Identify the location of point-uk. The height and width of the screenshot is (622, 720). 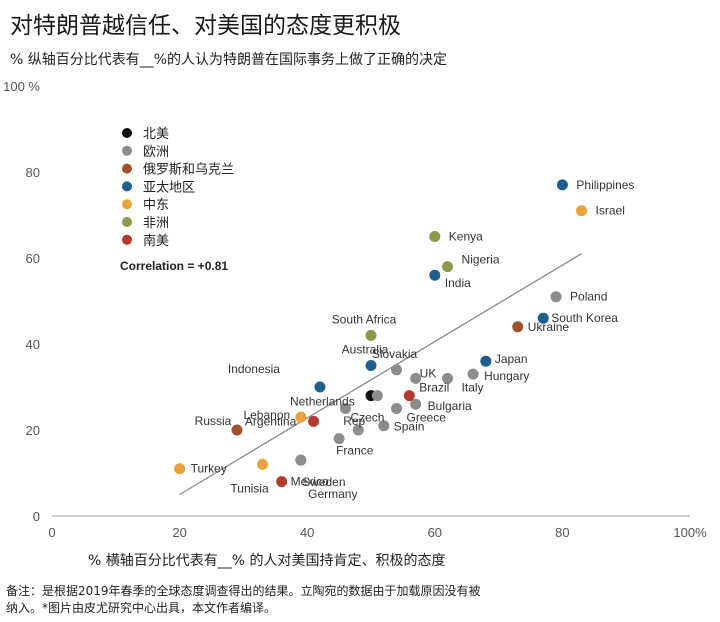
(416, 378).